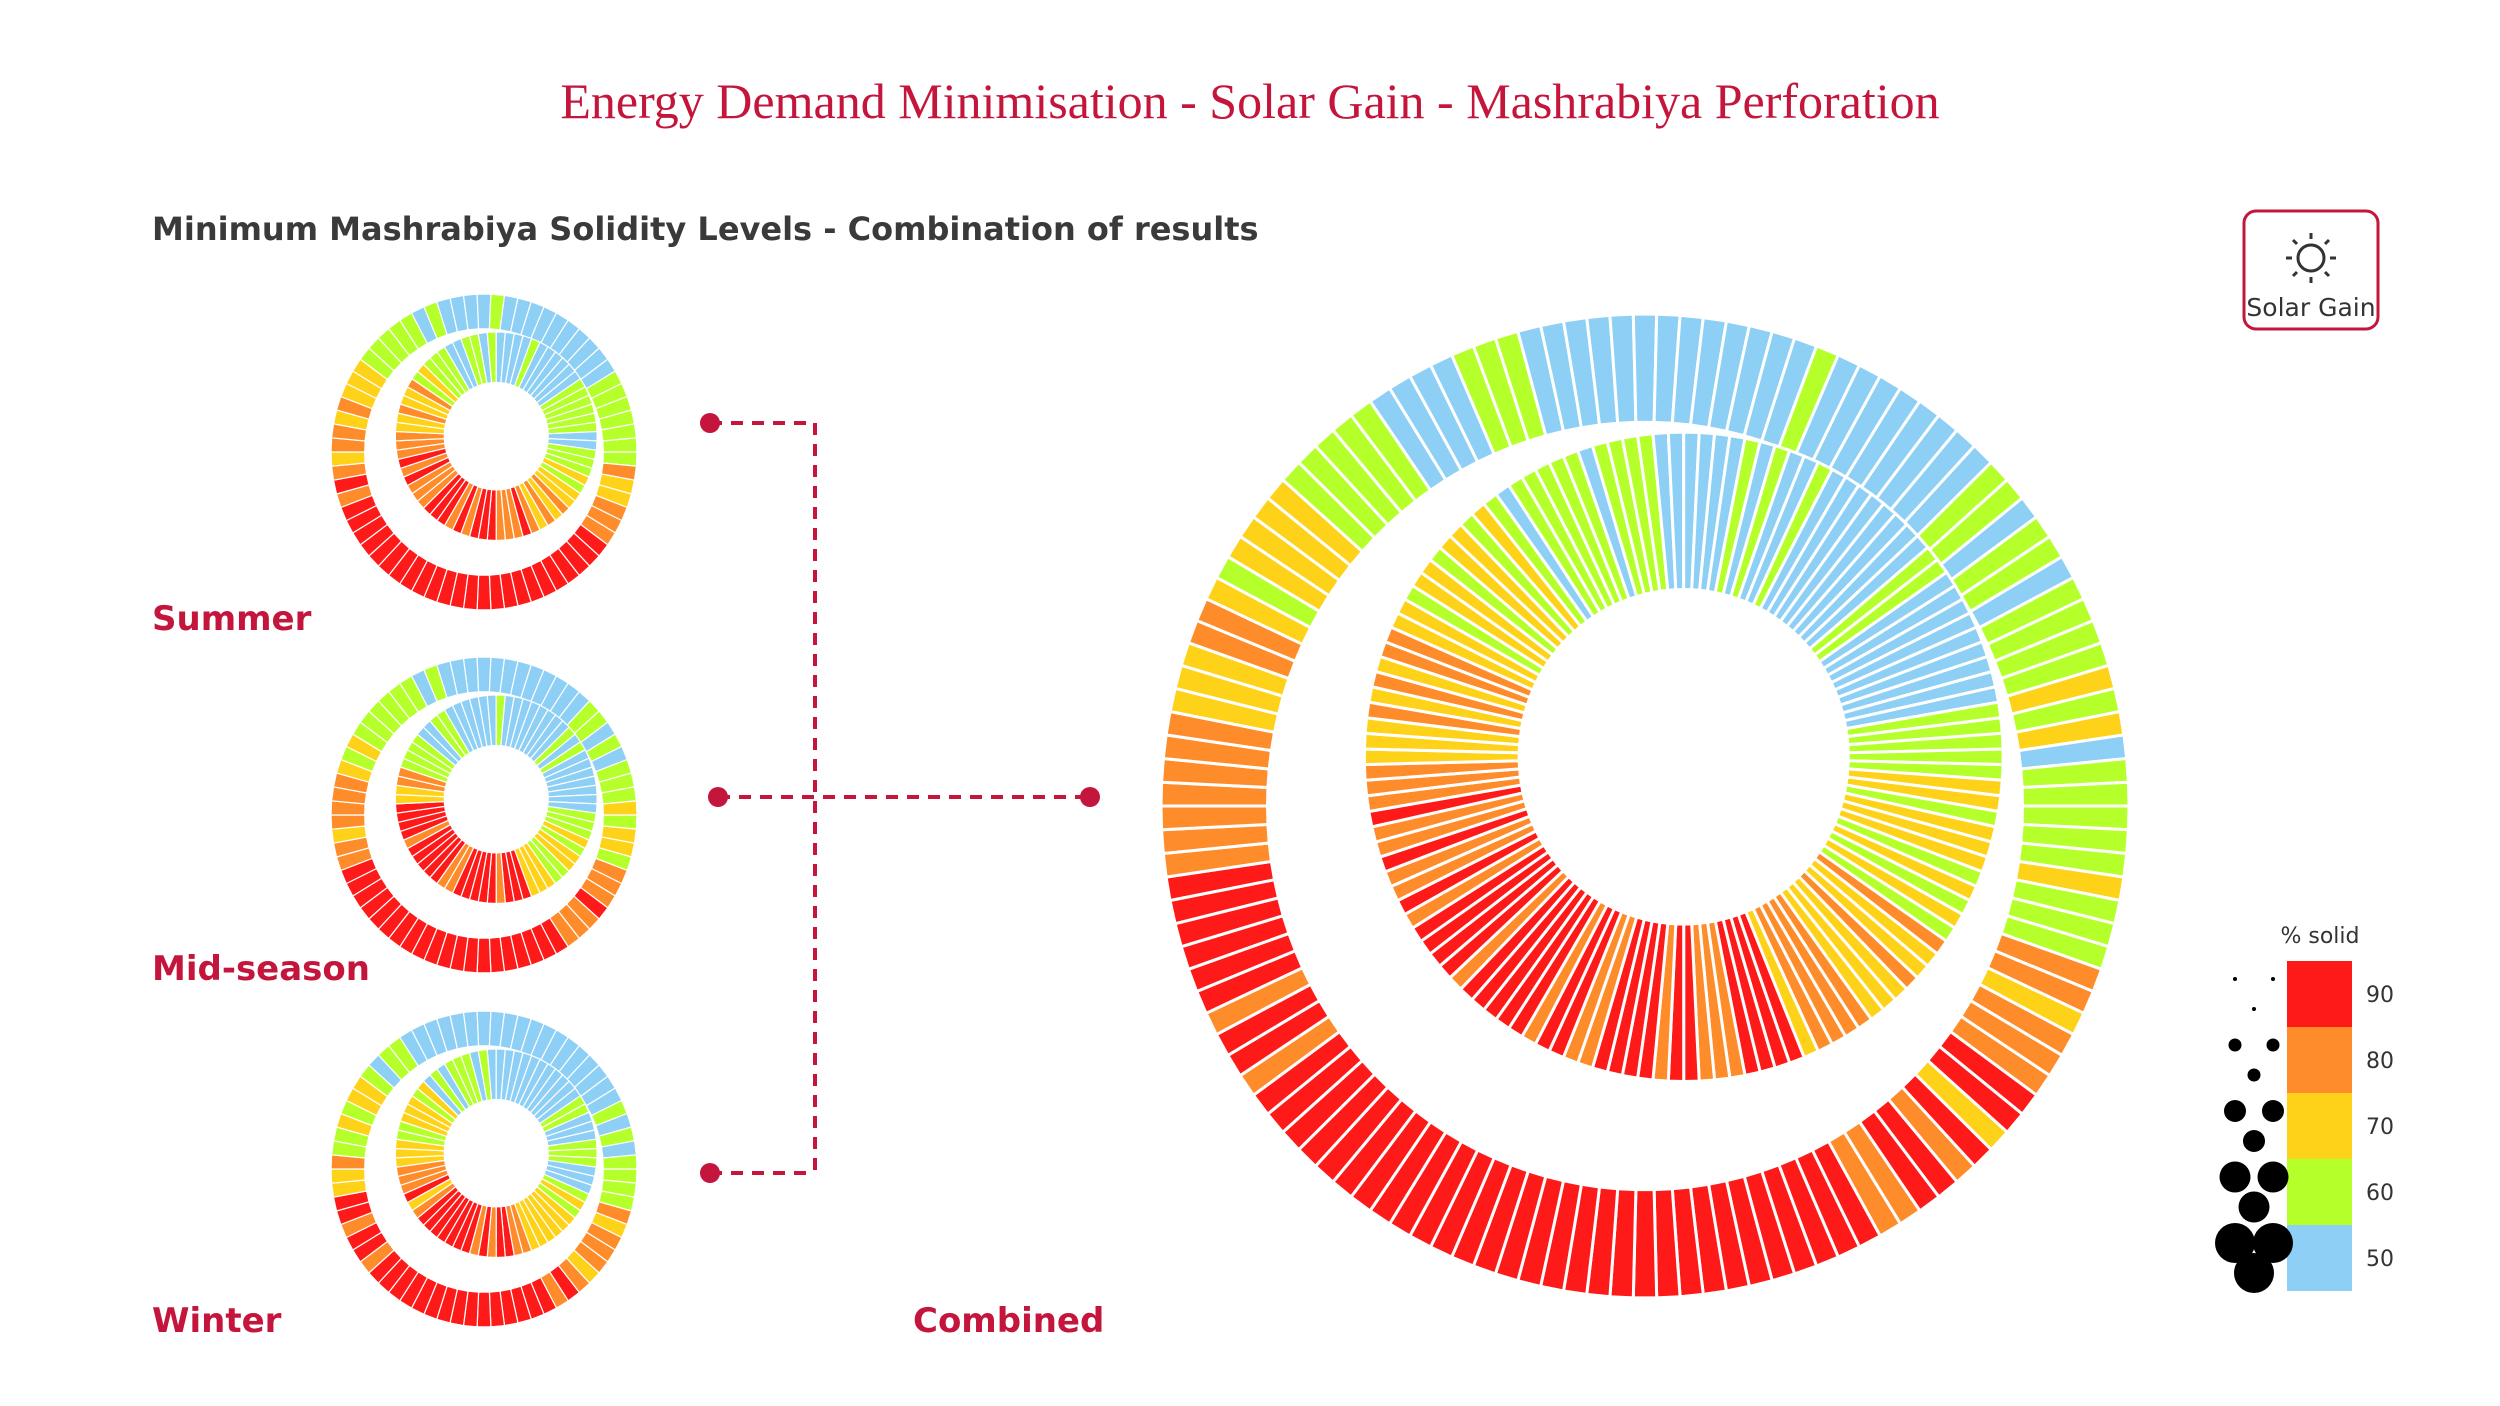 This screenshot has width=2500, height=1406. Describe the element at coordinates (217, 1321) in the screenshot. I see `panel-label: Winter` at that location.